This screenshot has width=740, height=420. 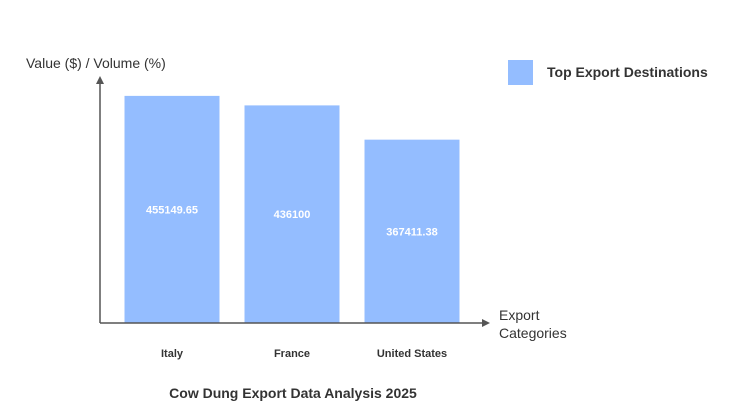 What do you see at coordinates (292, 354) in the screenshot?
I see `x-tick-label: France` at bounding box center [292, 354].